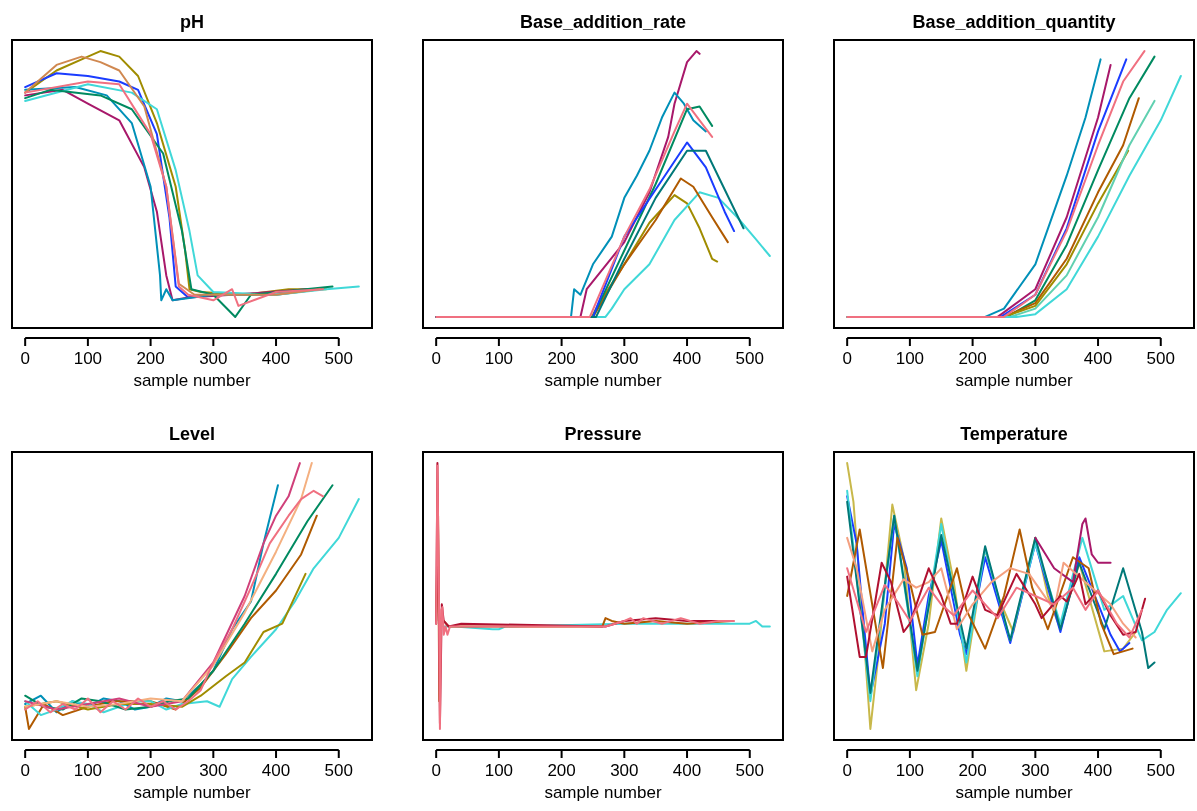 This screenshot has height=811, width=1197. Describe the element at coordinates (603, 434) in the screenshot. I see `chart-title: Pressure` at that location.